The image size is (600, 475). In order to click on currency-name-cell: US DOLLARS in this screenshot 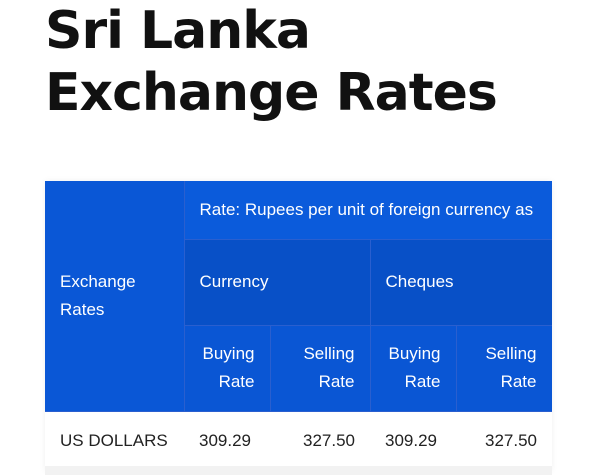, I will do `click(114, 441)`.